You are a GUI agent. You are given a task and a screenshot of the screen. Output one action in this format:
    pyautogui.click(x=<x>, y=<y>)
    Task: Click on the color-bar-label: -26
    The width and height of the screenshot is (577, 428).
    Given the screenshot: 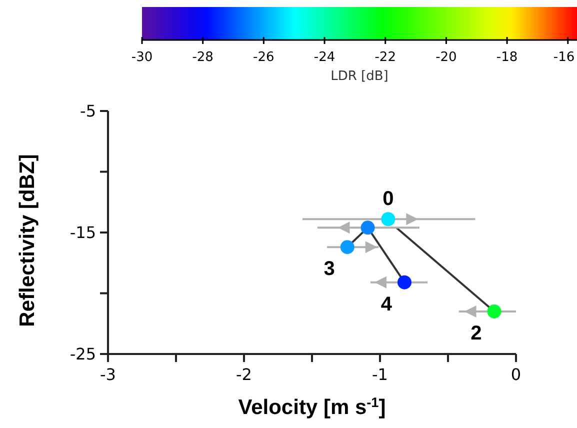 What is the action you would take?
    pyautogui.click(x=263, y=57)
    